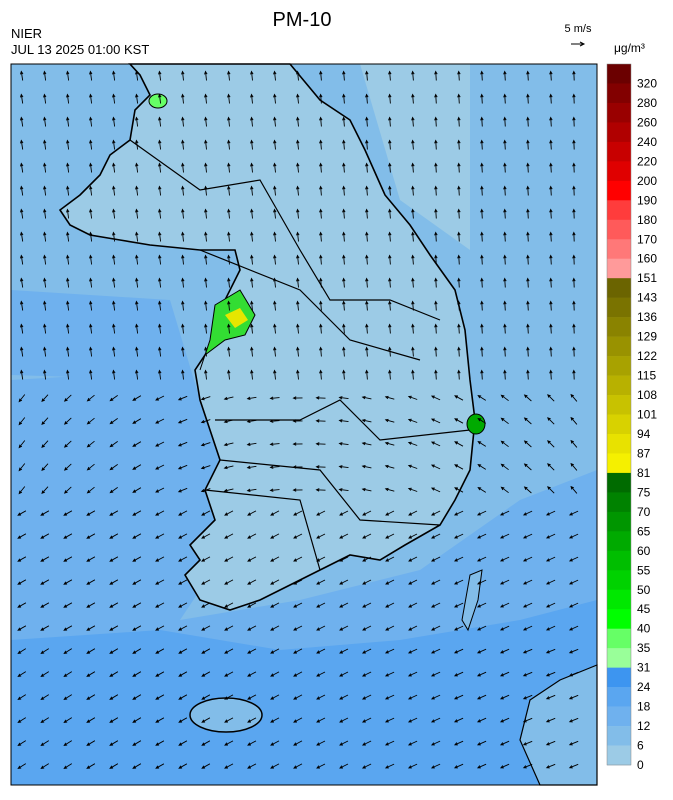  Describe the element at coordinates (415, 157) in the screenshot. I see `land-region` at that location.